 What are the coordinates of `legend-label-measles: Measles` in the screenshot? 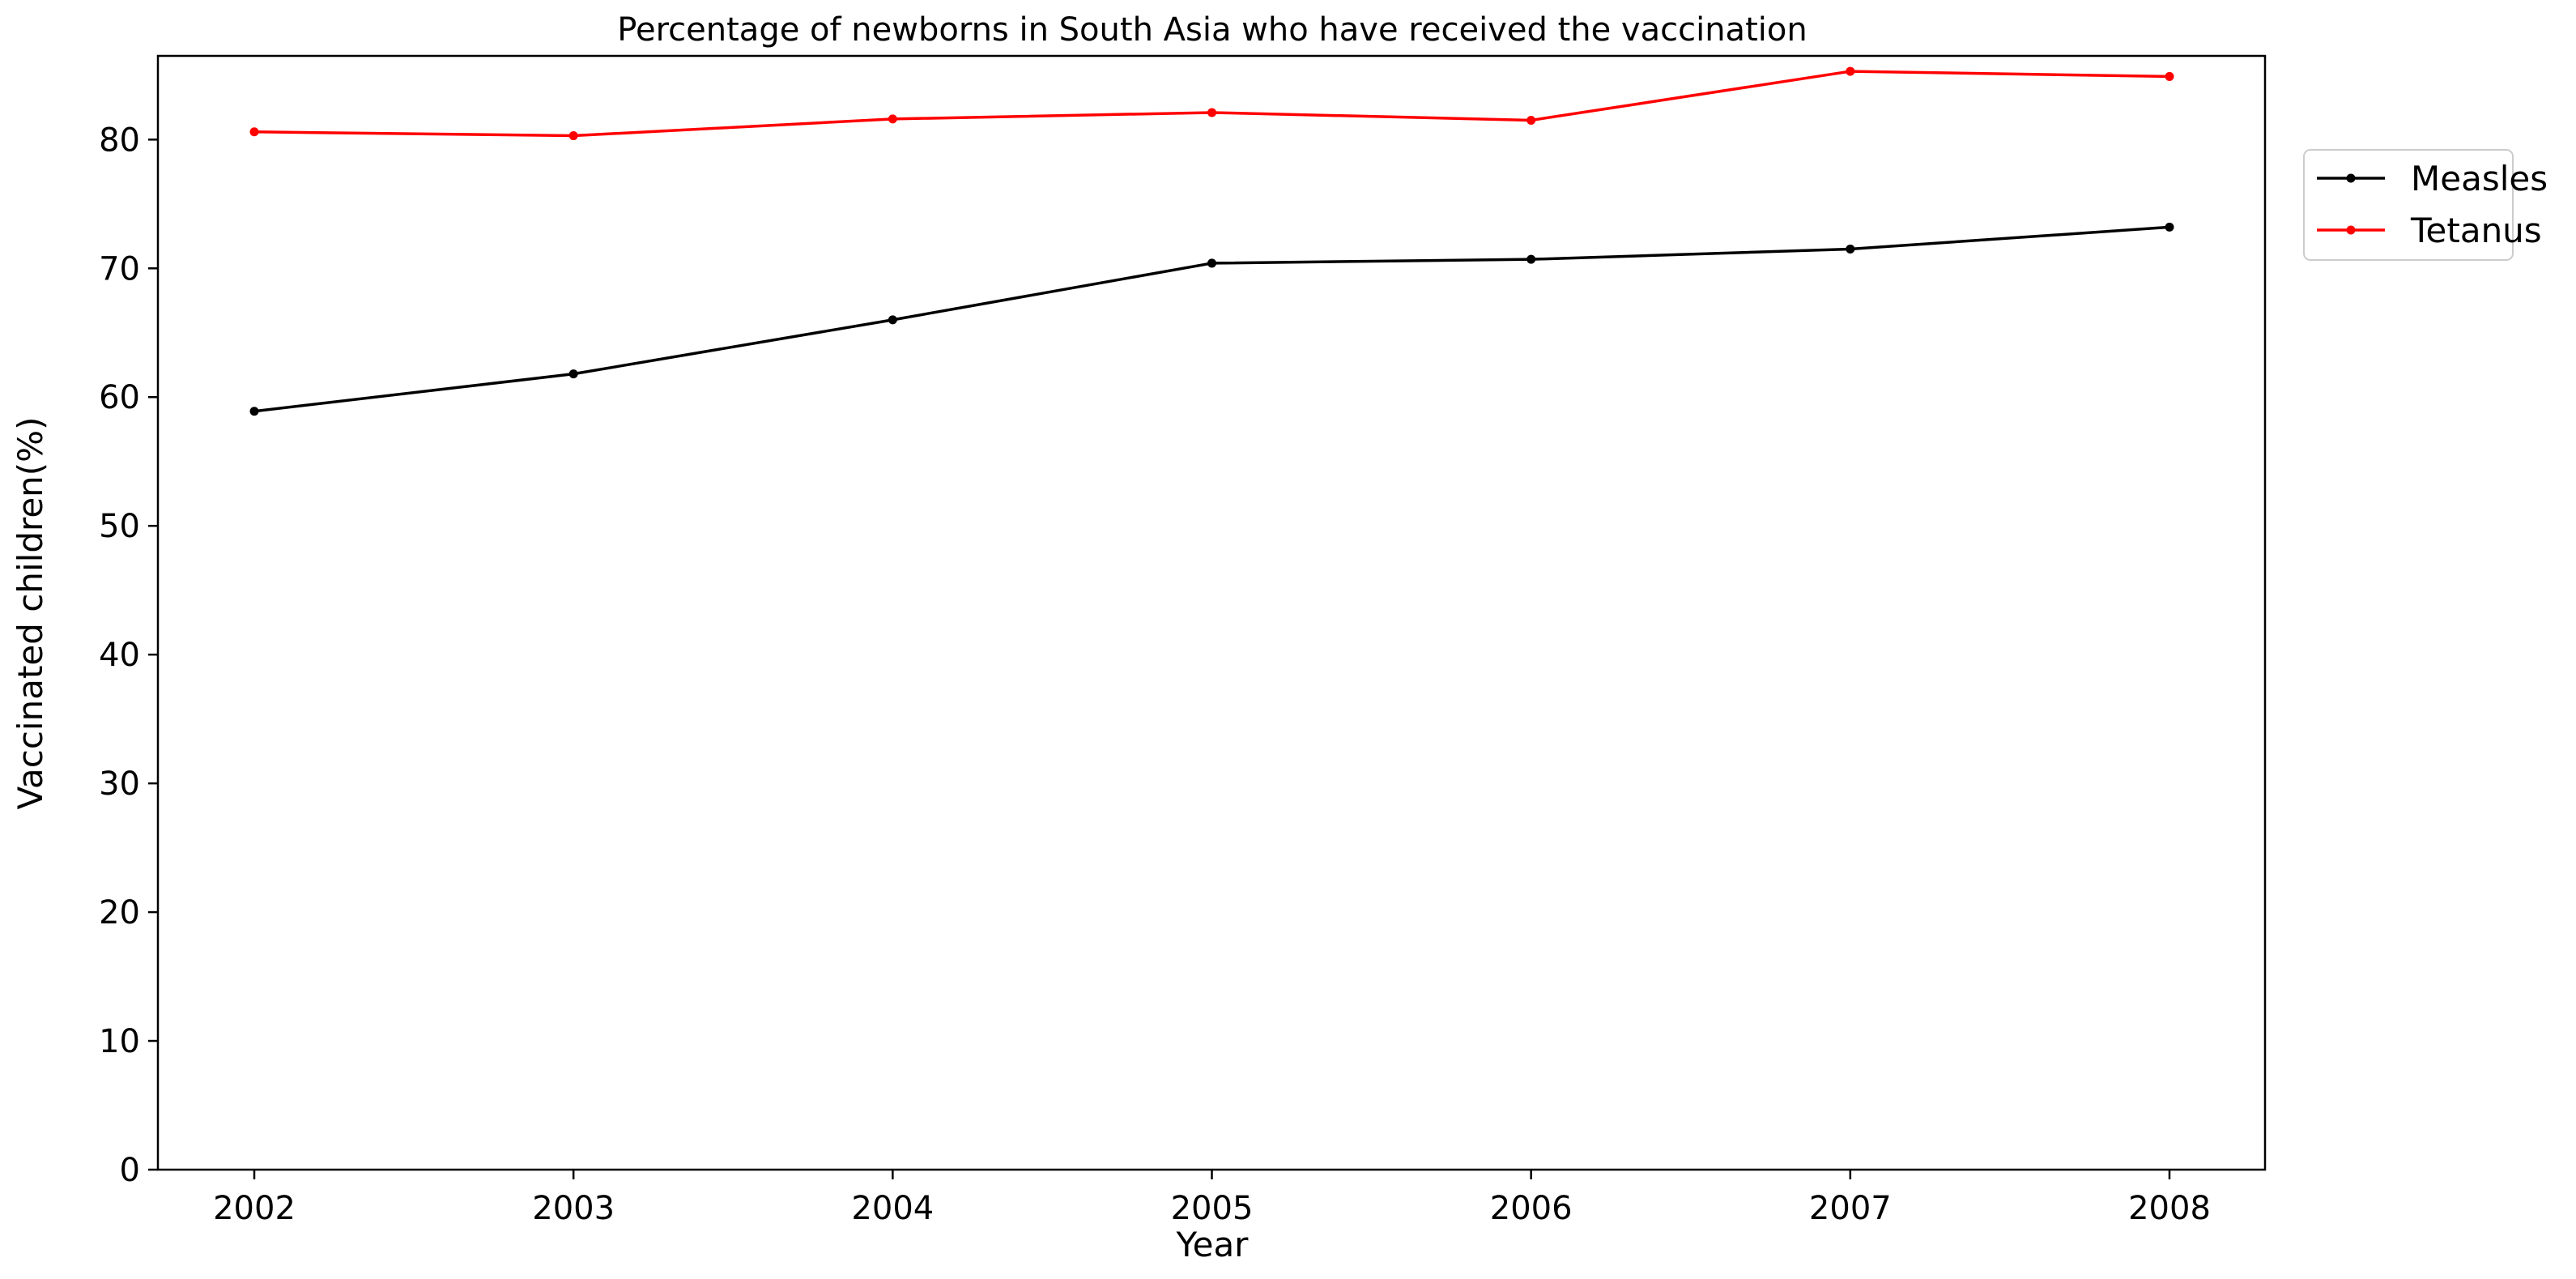 It's located at (2479, 178).